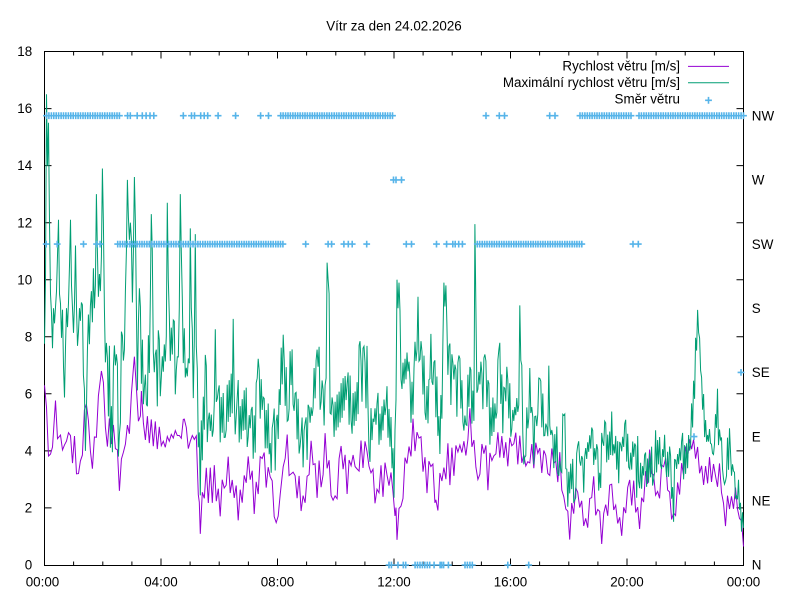 The image size is (800, 600). Describe the element at coordinates (763, 244) in the screenshot. I see `svg-text: SW` at that location.